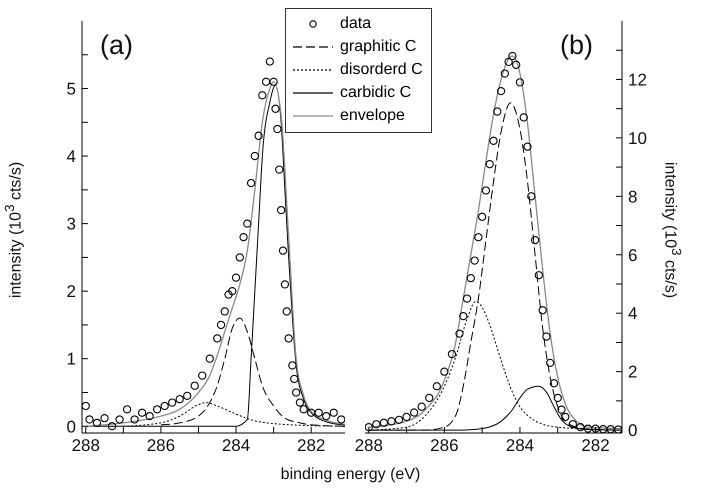 This screenshot has height=493, width=701. What do you see at coordinates (71, 224) in the screenshot?
I see `y-tick-label: 3` at bounding box center [71, 224].